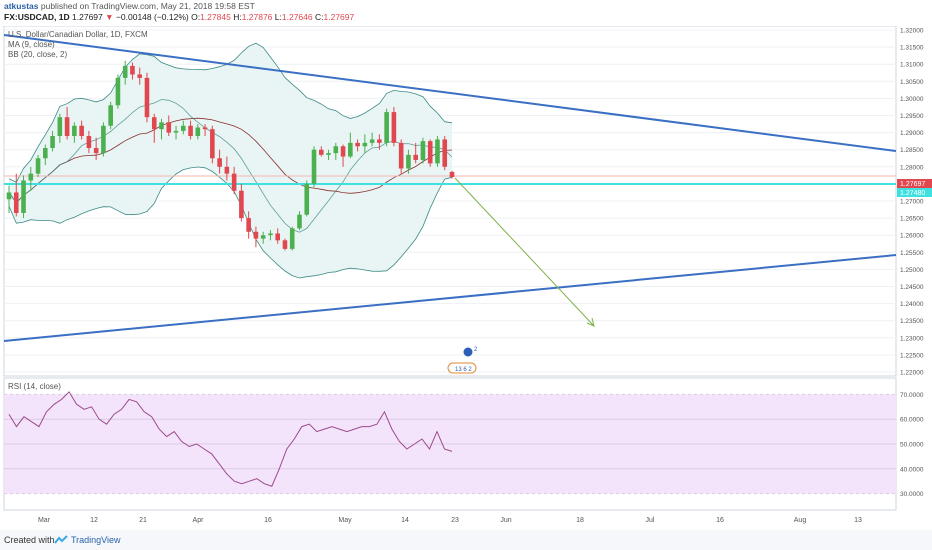 This screenshot has width=932, height=550. Describe the element at coordinates (468, 352) in the screenshot. I see `flag-us-icon` at that location.